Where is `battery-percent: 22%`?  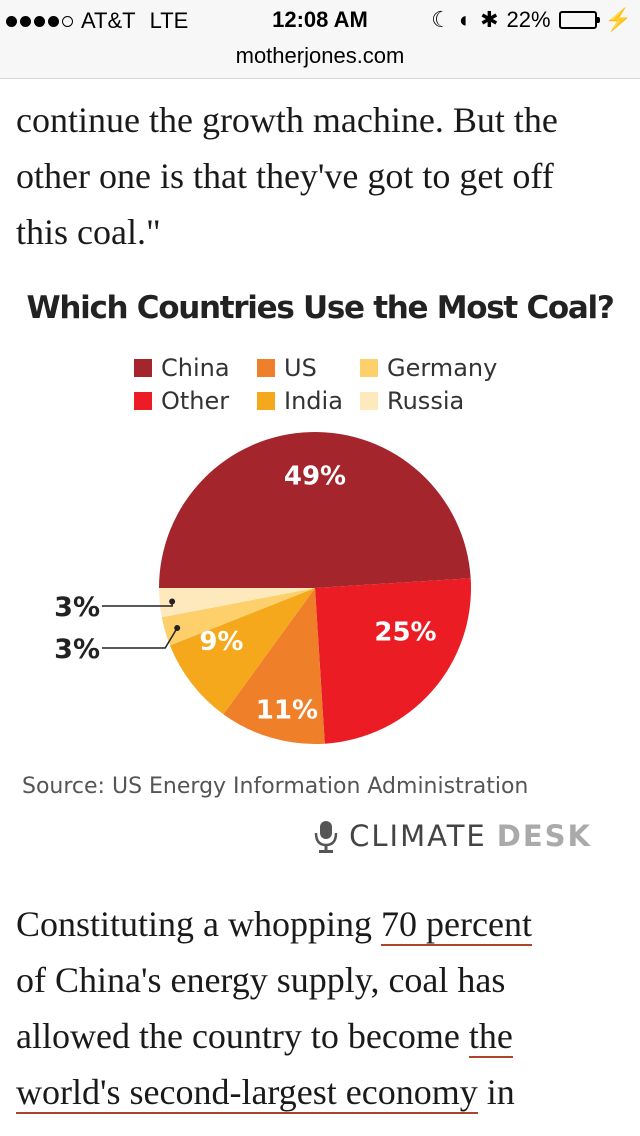 battery-percent: 22% is located at coordinates (528, 19).